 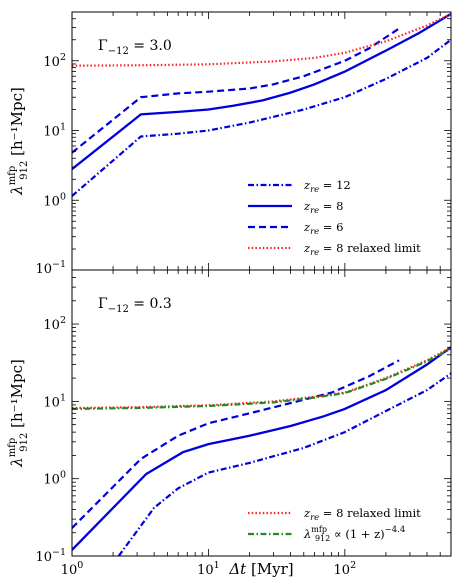 What do you see at coordinates (208, 569) in the screenshot?
I see `x-tick-label: 10¹` at bounding box center [208, 569].